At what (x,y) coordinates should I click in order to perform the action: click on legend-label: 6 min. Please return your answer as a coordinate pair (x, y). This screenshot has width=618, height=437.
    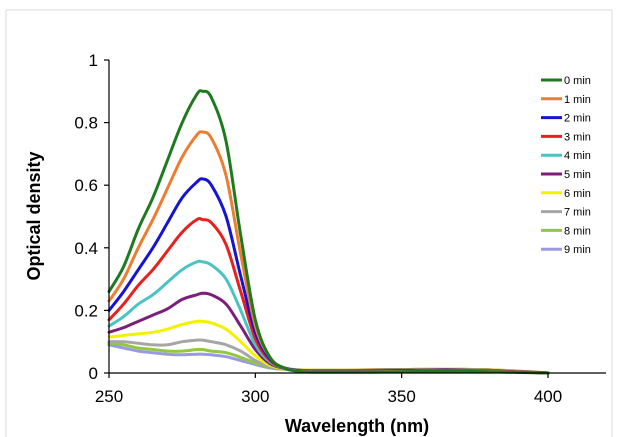
    Looking at the image, I should click on (577, 194).